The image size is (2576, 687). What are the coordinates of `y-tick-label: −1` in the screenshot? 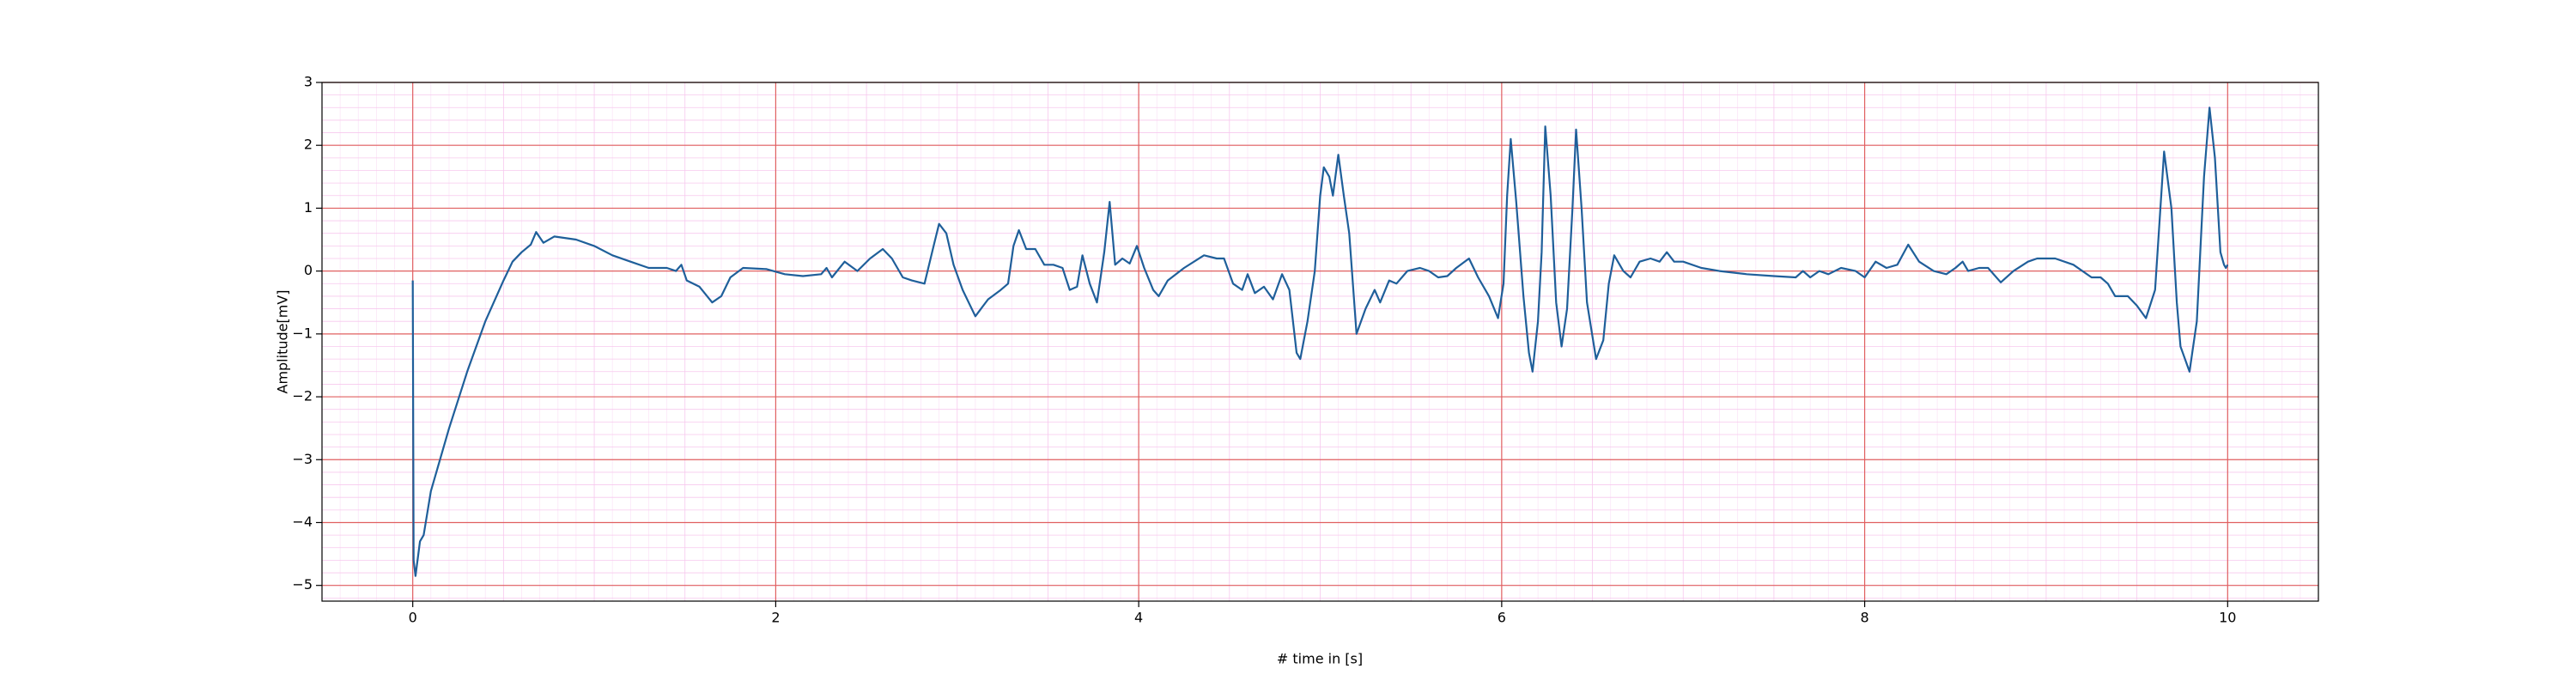 It's located at (302, 333).